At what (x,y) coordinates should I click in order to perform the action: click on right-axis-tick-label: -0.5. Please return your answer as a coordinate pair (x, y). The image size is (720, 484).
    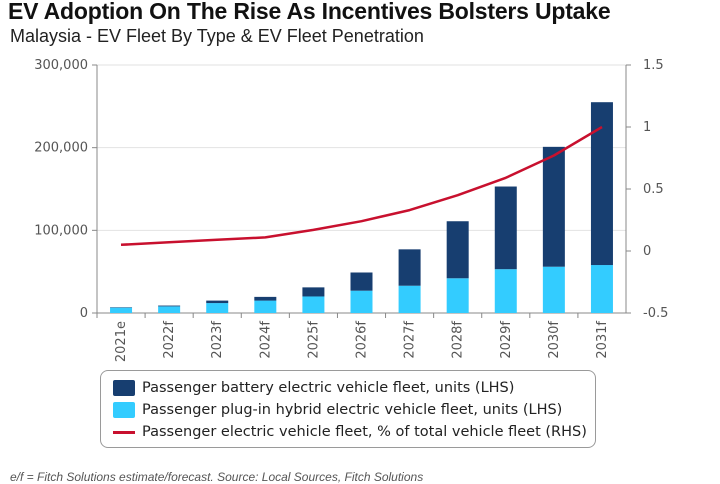
    Looking at the image, I should click on (655, 313).